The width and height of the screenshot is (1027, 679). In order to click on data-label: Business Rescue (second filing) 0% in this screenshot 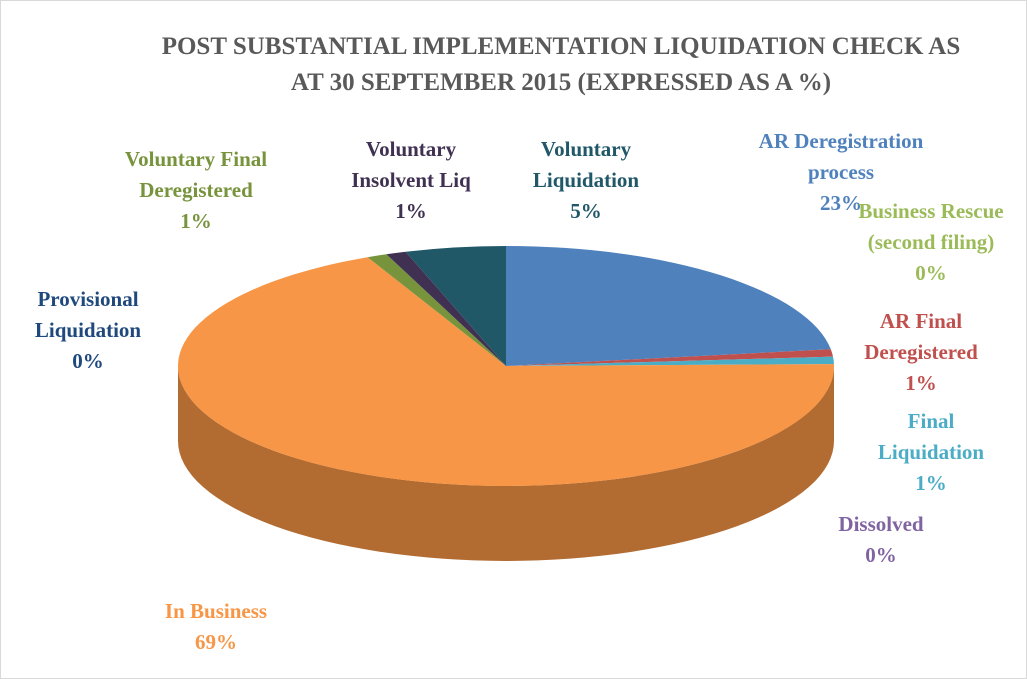, I will do `click(929, 242)`.